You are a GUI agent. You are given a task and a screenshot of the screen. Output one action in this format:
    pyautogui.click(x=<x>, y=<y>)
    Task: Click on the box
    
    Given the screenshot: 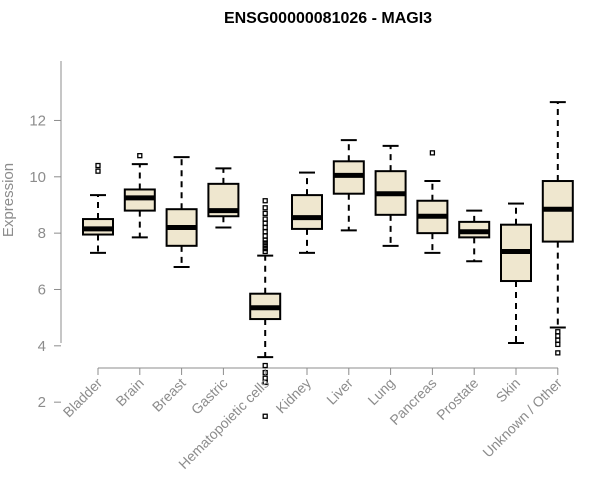 What is the action you would take?
    pyautogui.click(x=307, y=212)
    